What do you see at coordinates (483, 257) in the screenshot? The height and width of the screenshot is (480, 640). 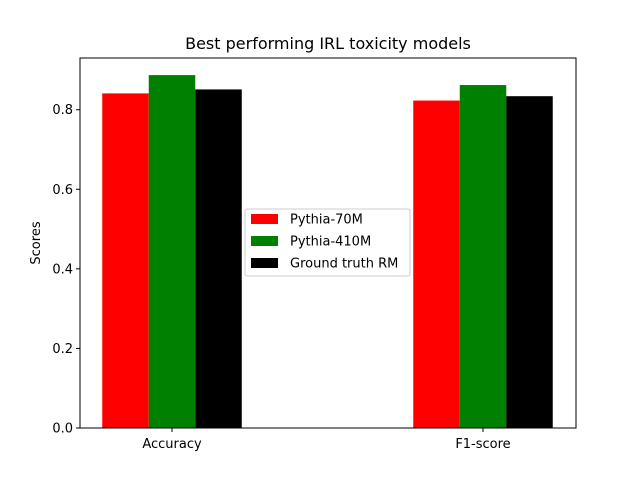 I see `bar-pythia-410m-f1-score` at bounding box center [483, 257].